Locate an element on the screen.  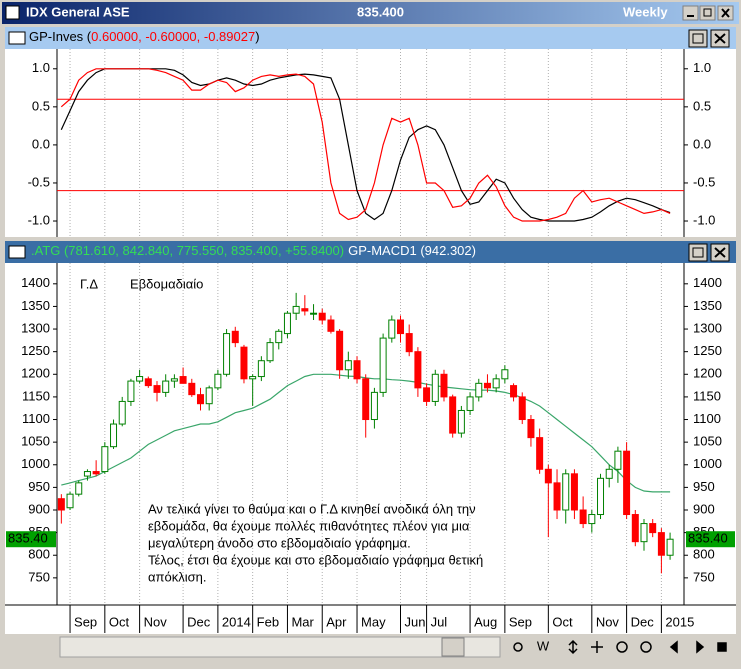
y-tick-label: 1250 is located at coordinates (707, 350).